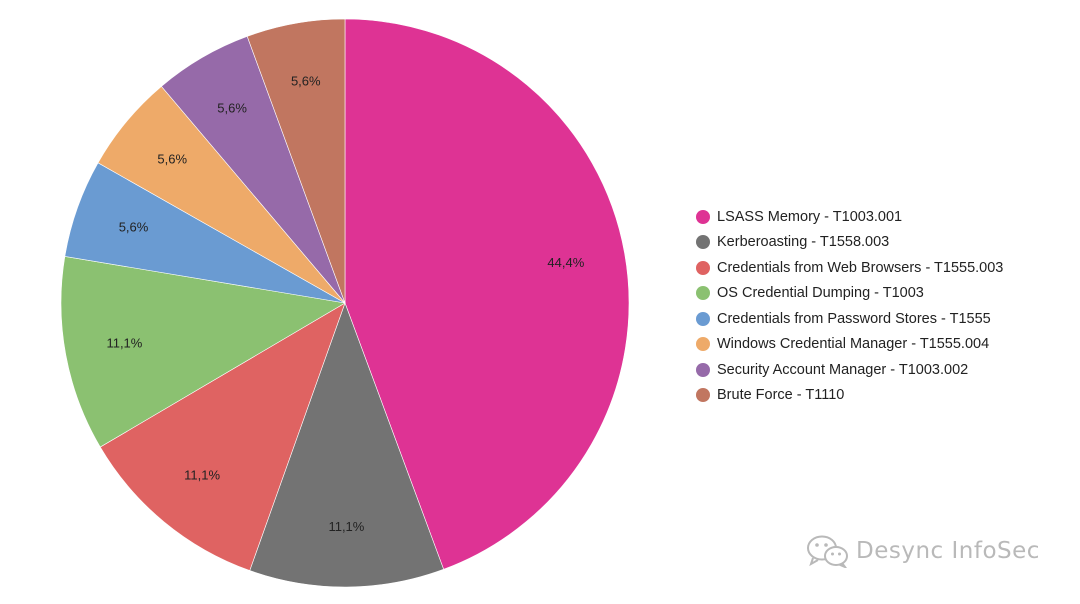 This screenshot has height=604, width=1080. I want to click on slice-value-label: 44,4%, so click(565, 262).